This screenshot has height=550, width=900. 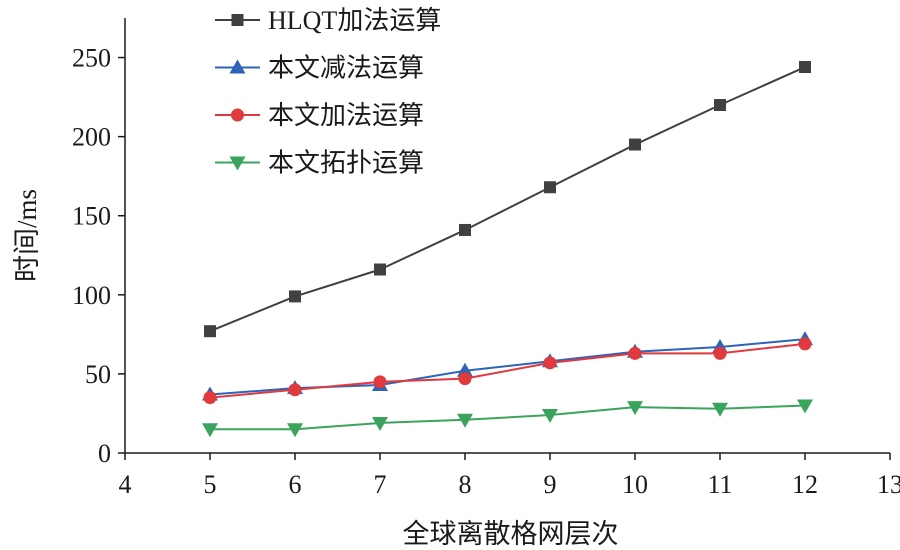 I want to click on x-tick-label: 4, so click(x=125, y=484).